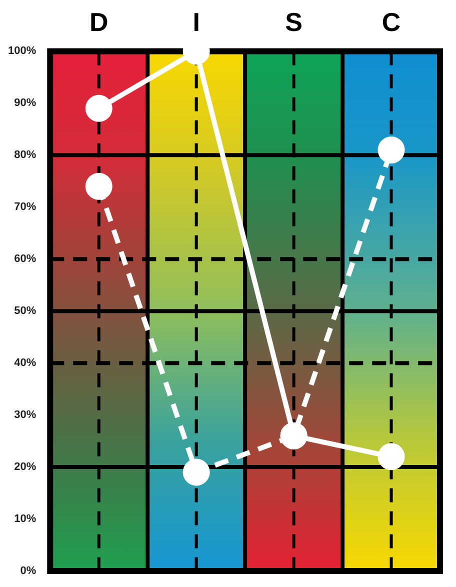 This screenshot has width=456, height=587. Describe the element at coordinates (25, 207) in the screenshot. I see `y-tick-label: 70%` at that location.